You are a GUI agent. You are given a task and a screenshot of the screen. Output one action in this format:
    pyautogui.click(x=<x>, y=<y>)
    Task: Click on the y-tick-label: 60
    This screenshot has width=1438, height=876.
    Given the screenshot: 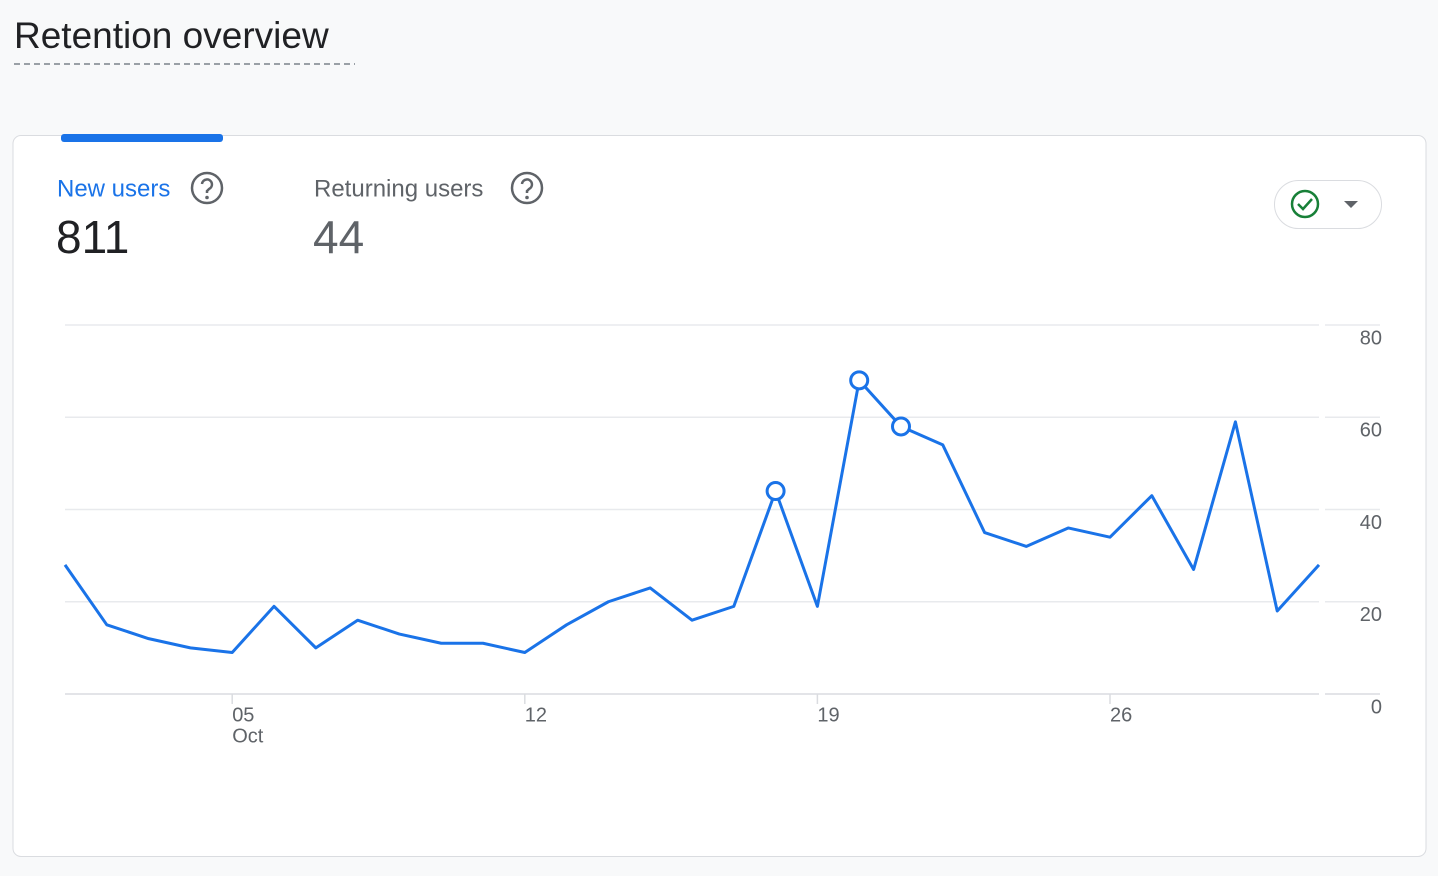 What is the action you would take?
    pyautogui.click(x=1371, y=431)
    